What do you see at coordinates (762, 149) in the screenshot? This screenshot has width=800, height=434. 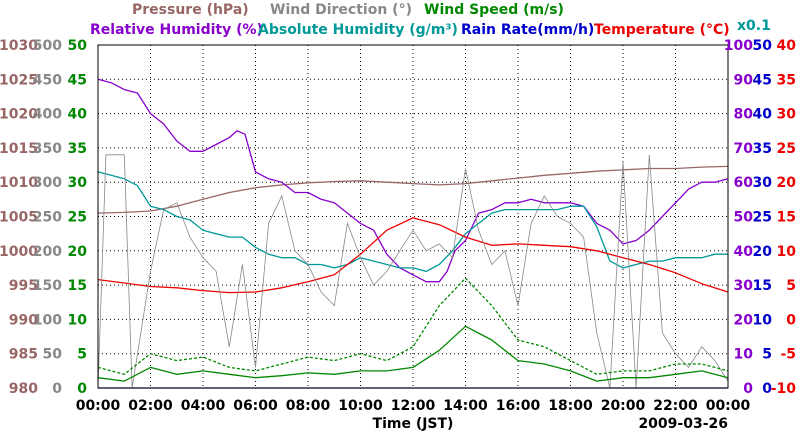 I see `y-tick-rain-rate: 35` at bounding box center [762, 149].